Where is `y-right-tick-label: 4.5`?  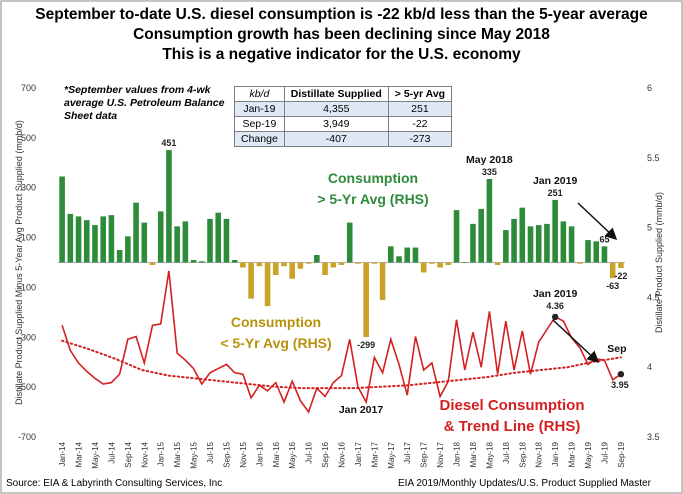
y-right-tick-label: 4.5 is located at coordinates (653, 297).